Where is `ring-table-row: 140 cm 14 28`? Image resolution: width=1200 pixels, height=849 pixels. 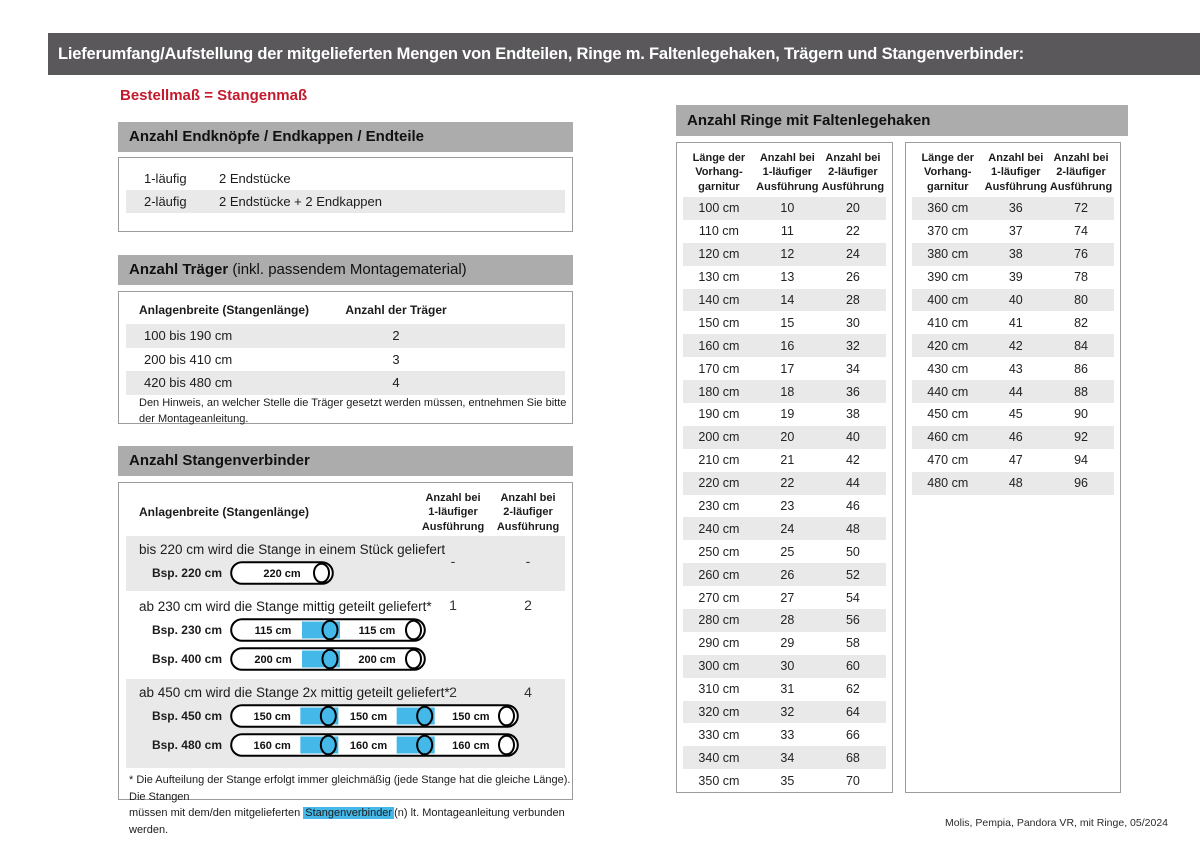
ring-table-row: 140 cm 14 28 is located at coordinates (784, 300).